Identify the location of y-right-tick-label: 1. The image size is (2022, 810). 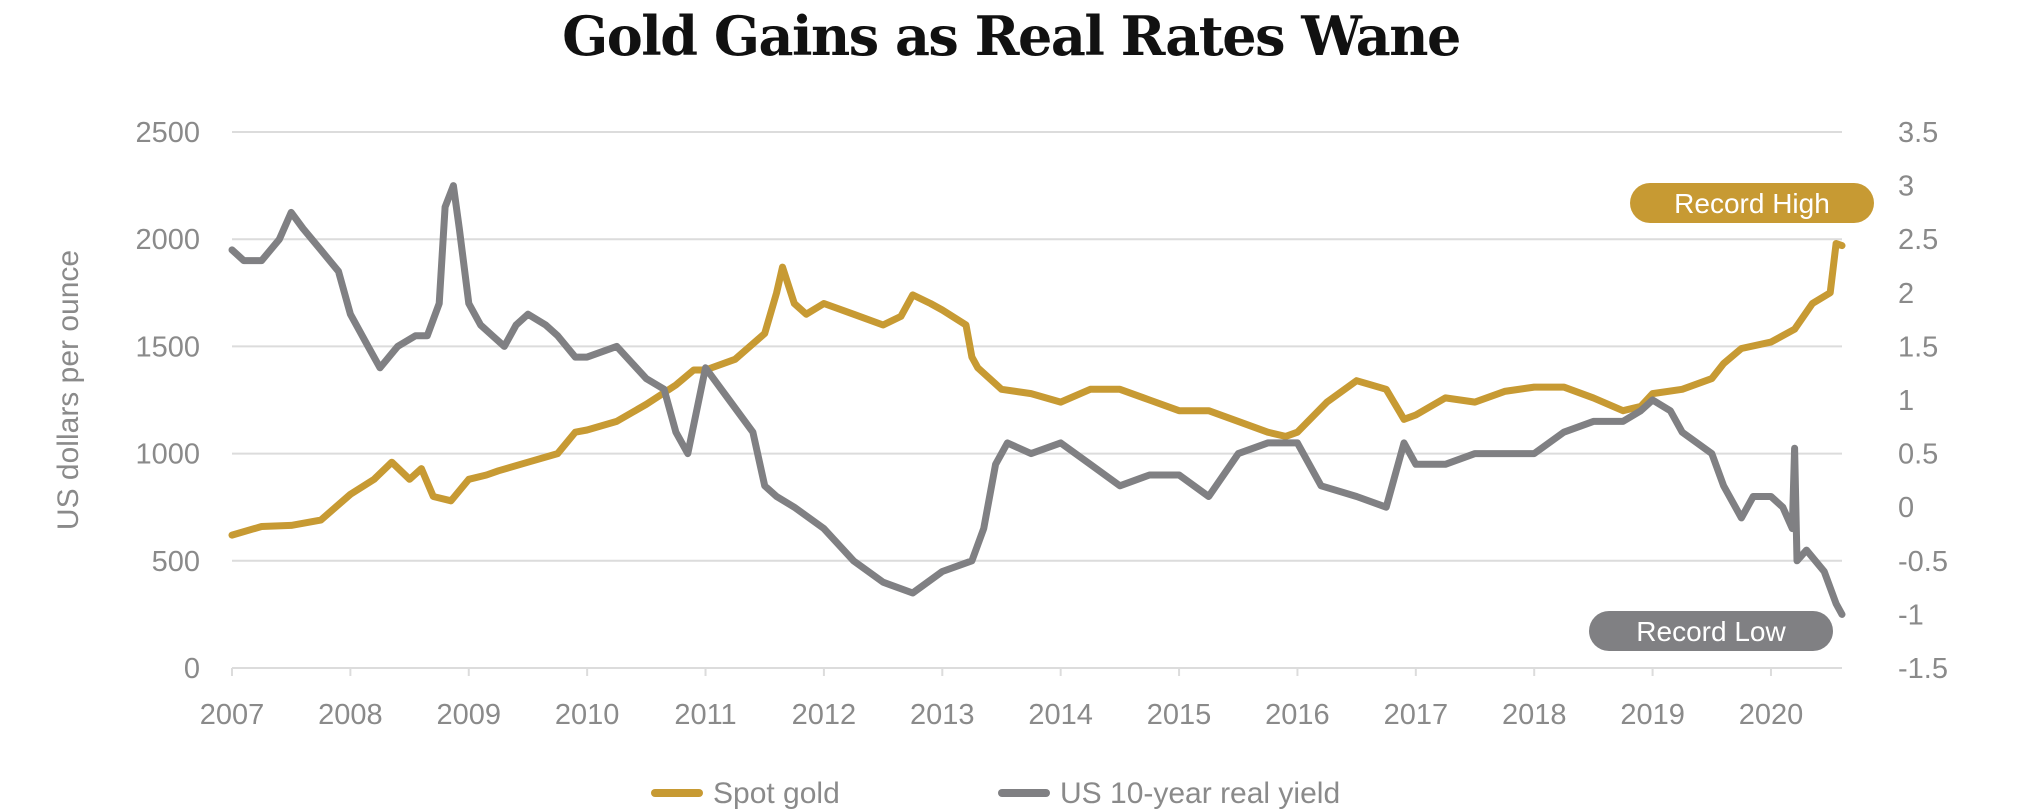
(1906, 401).